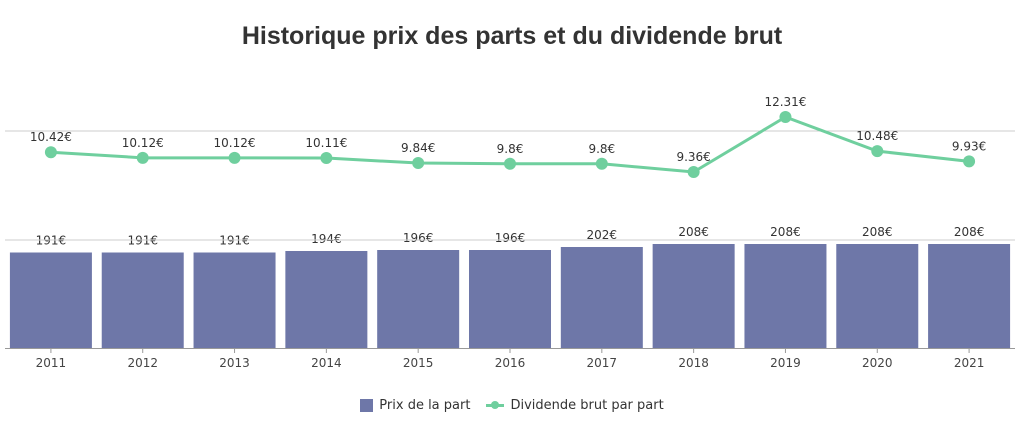  I want to click on bar-2016, so click(510, 299).